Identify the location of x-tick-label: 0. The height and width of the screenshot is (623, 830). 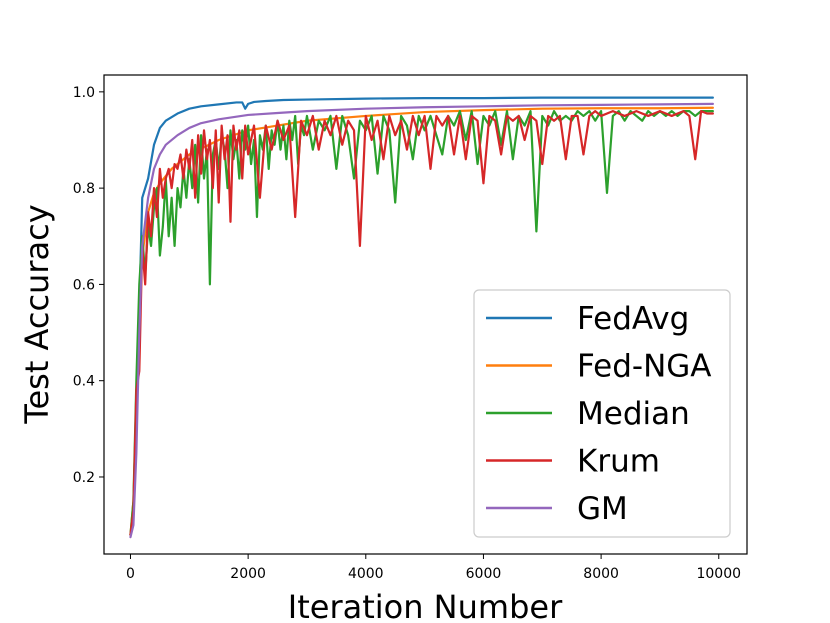
(130, 574).